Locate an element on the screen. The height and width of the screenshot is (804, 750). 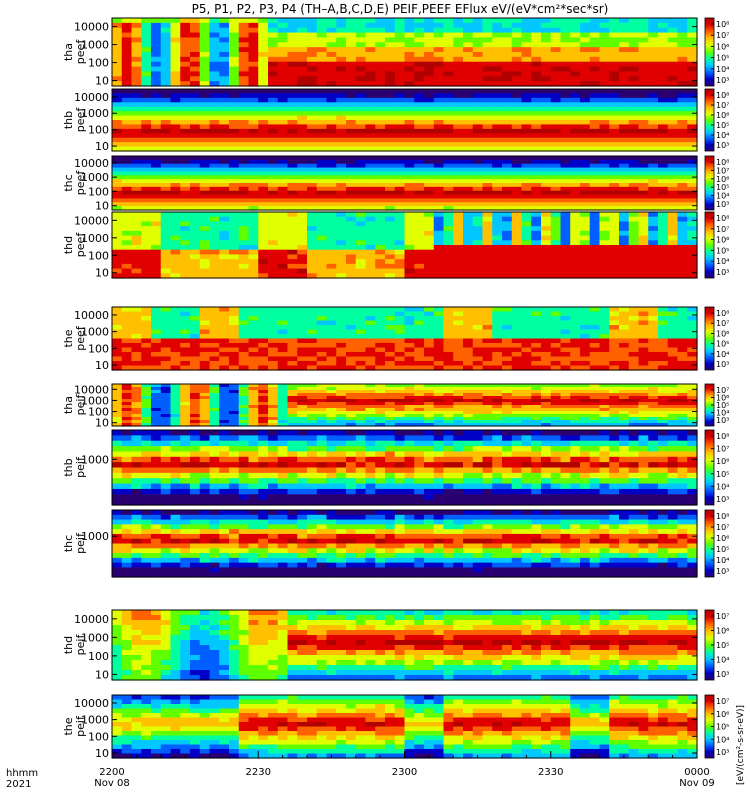
colorbar-tick-label: 10⁸ is located at coordinates (722, 24).